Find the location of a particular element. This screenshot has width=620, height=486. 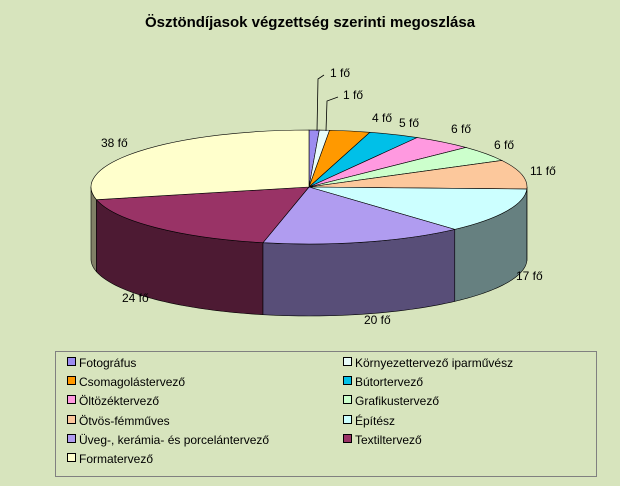

legend-item: Csomagolástervező is located at coordinates (126, 382).